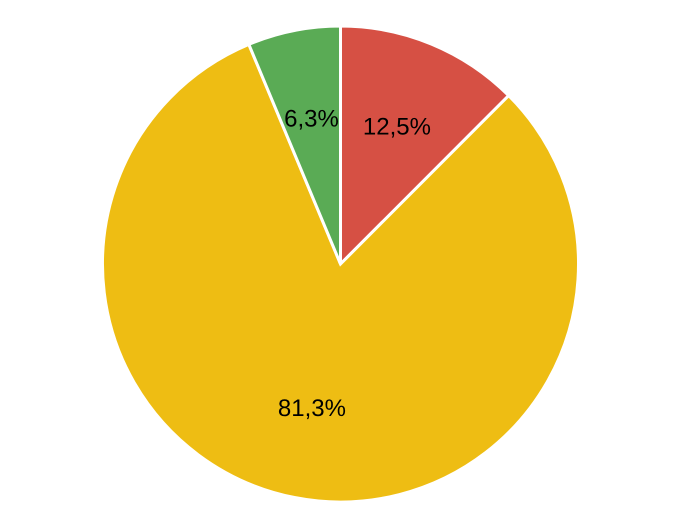 The width and height of the screenshot is (681, 528). I want to click on data-label: 81,3%, so click(312, 408).